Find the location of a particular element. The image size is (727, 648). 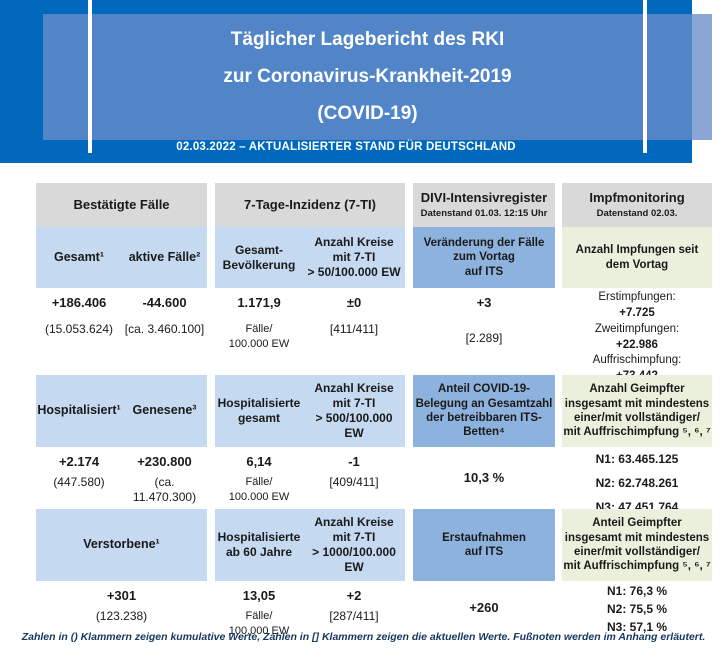

confirmed-total-cumulative: (15.053.624) is located at coordinates (79, 329).